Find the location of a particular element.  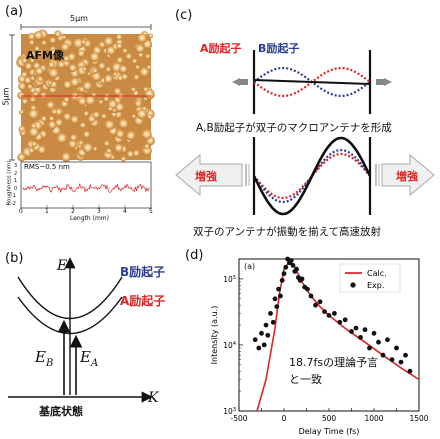

roughness-y-tick-label: 2 is located at coordinates (16, 173).